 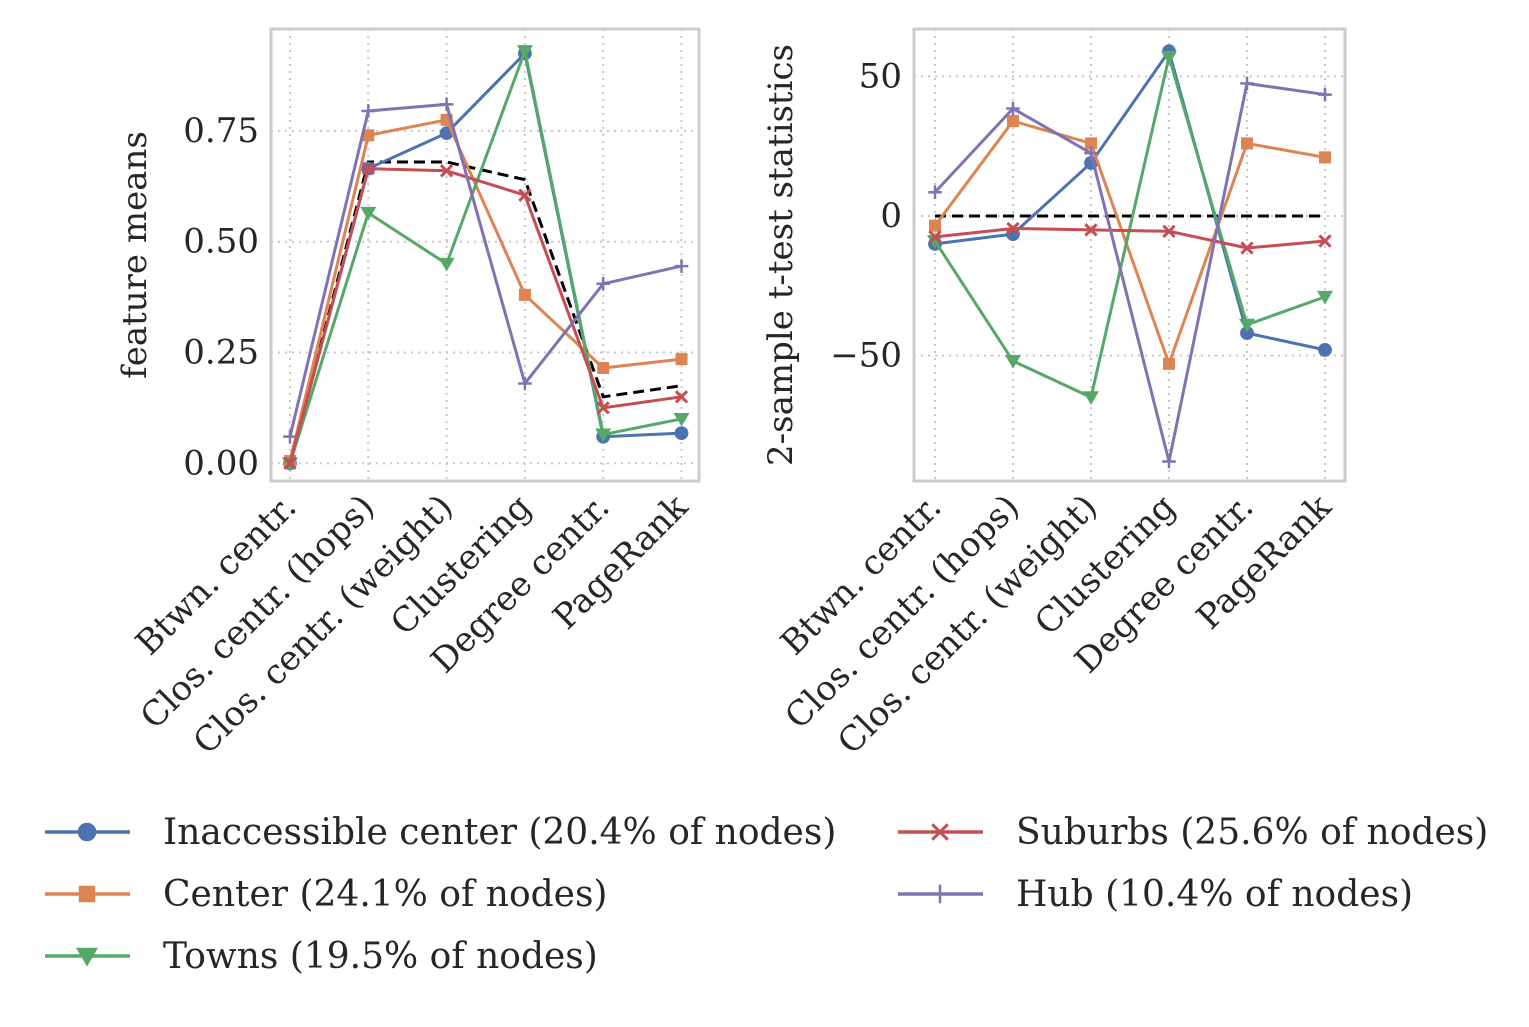 I want to click on legend-label: Inaccessible center (20.4% of nodes), so click(x=499, y=832).